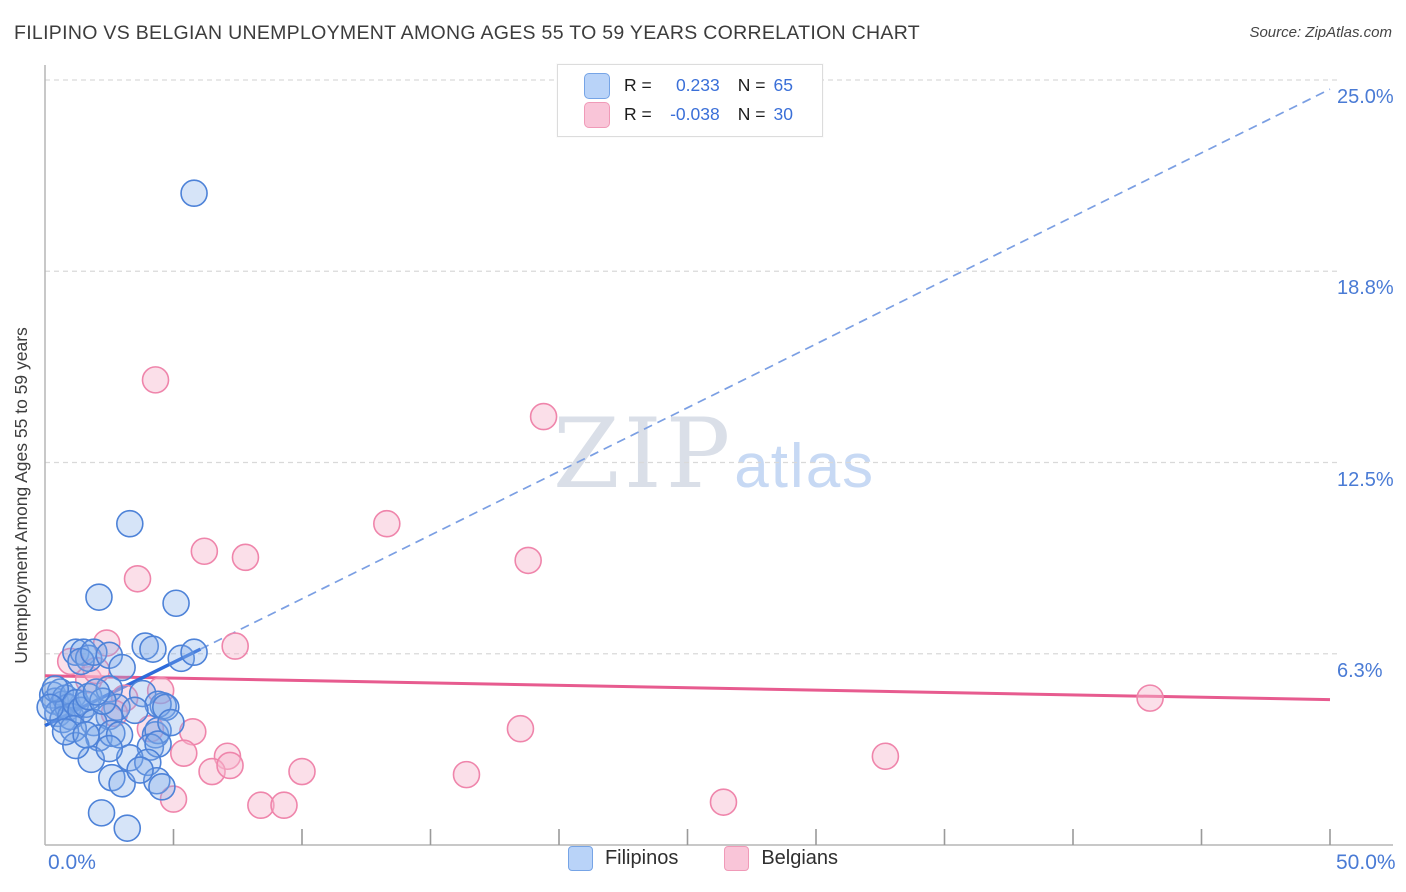 This screenshot has height=892, width=1406. I want to click on legend-label-belgians: Belgians, so click(800, 858).